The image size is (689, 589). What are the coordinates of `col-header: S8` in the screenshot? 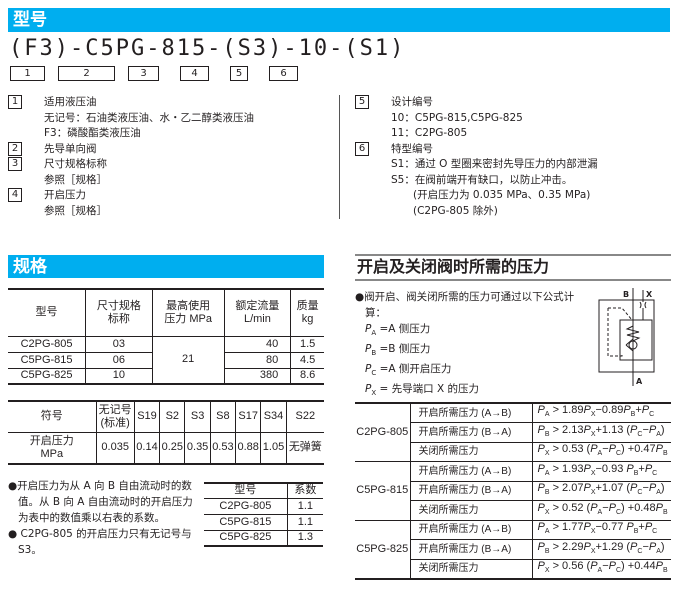 It's located at (223, 416).